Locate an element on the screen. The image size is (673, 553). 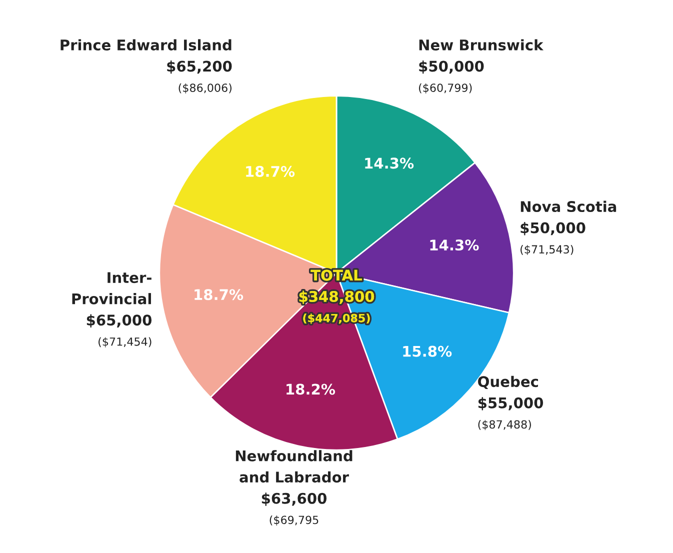
slice-label: Quebec $55,000 ($87,488) is located at coordinates (511, 403).